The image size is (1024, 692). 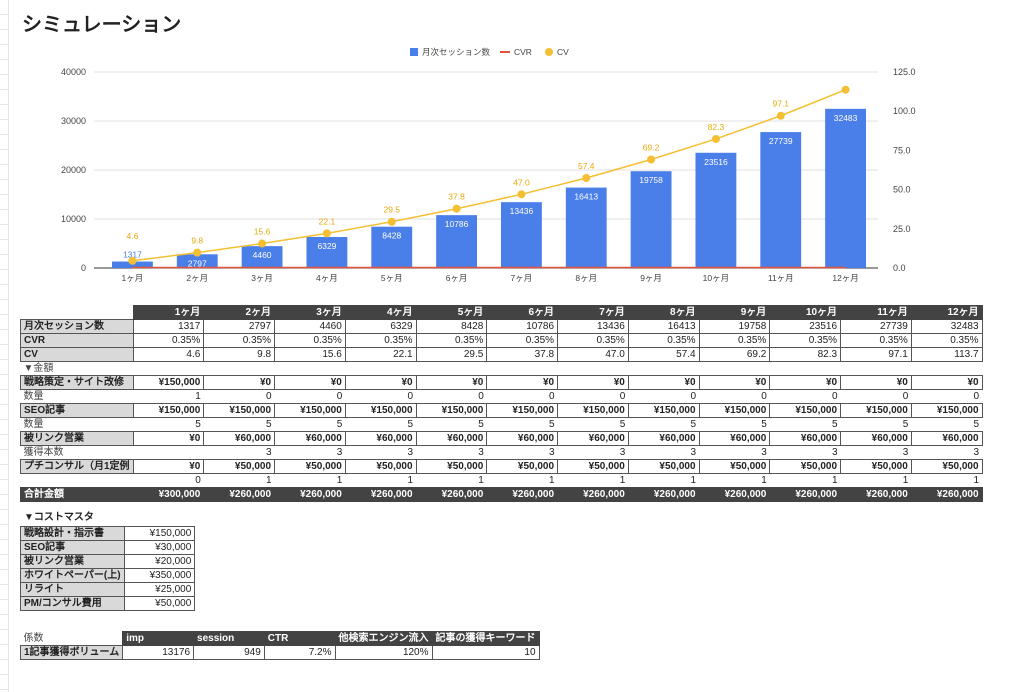 I want to click on cost-label: PM/コンサル費用, so click(x=72, y=603).